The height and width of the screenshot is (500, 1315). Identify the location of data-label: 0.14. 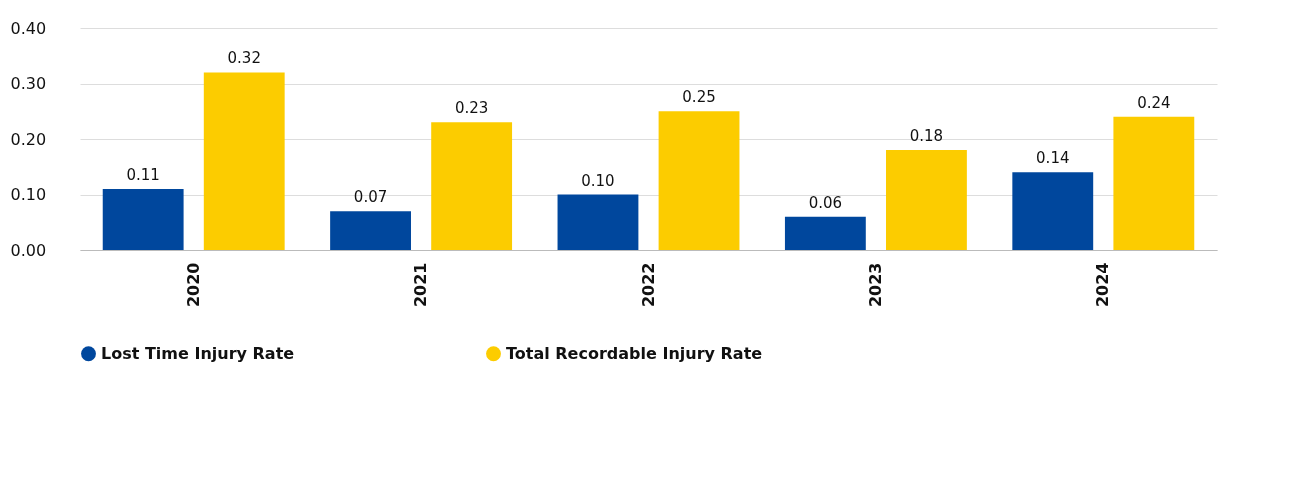
(1053, 158).